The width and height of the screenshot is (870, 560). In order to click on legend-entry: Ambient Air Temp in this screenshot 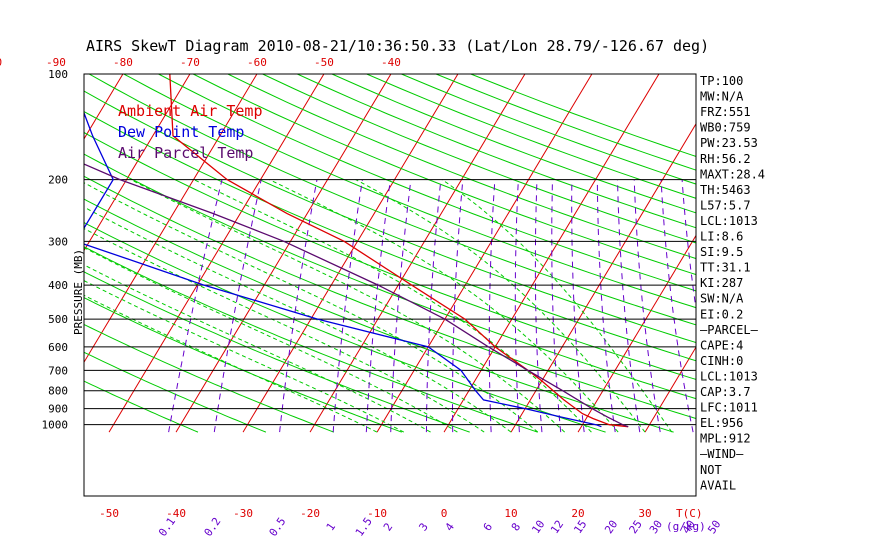, I will do `click(190, 111)`.